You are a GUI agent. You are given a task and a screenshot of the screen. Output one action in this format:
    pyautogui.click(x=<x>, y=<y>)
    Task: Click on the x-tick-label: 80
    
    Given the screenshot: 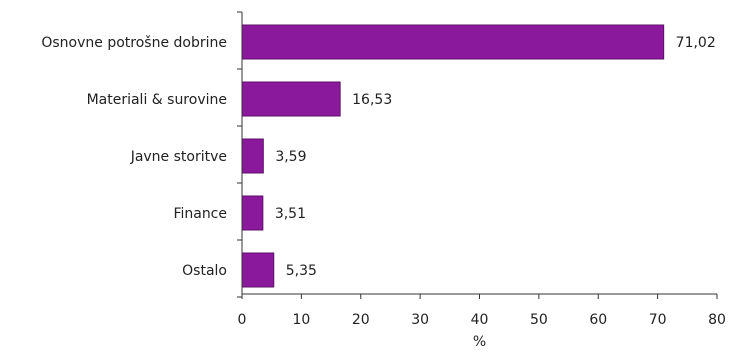 What is the action you would take?
    pyautogui.click(x=717, y=320)
    